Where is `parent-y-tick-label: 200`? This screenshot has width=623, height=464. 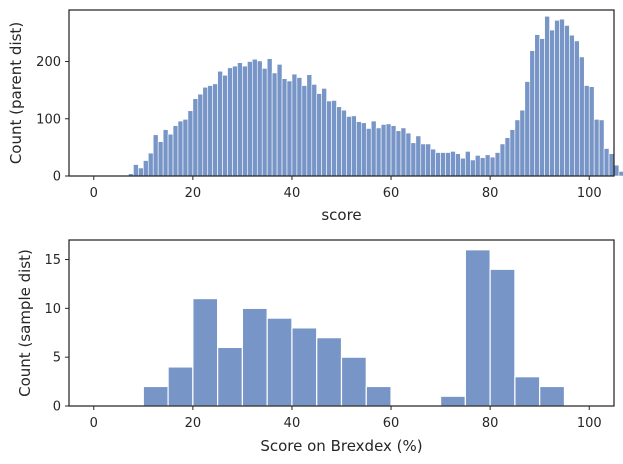 parent-y-tick-label: 200 is located at coordinates (48, 62).